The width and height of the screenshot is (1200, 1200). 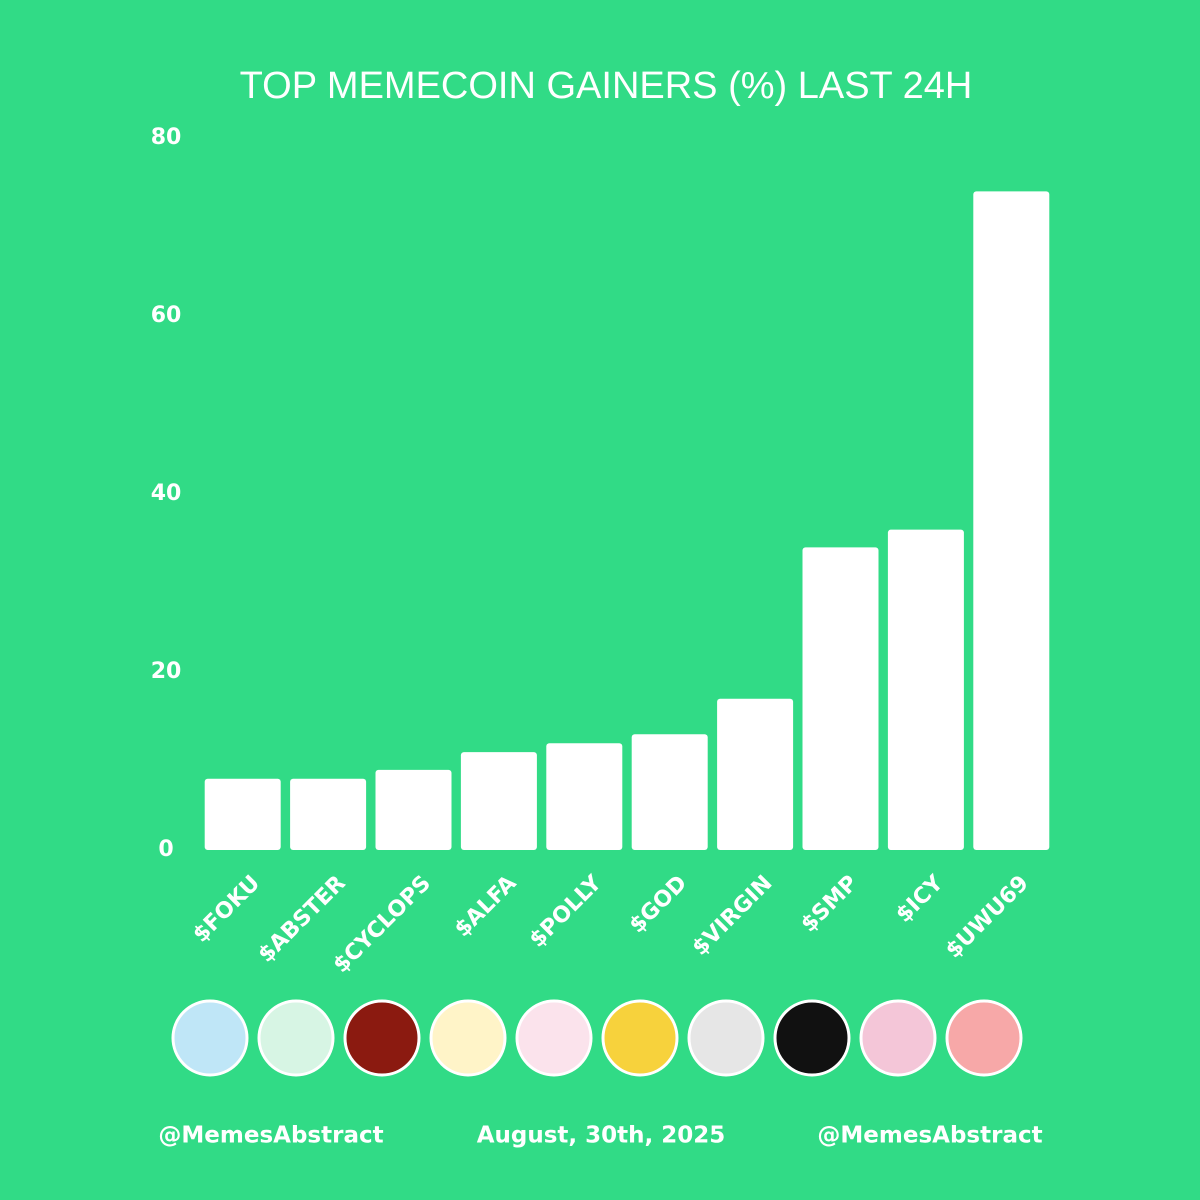 What do you see at coordinates (166, 137) in the screenshot?
I see `y-tick-label: 80` at bounding box center [166, 137].